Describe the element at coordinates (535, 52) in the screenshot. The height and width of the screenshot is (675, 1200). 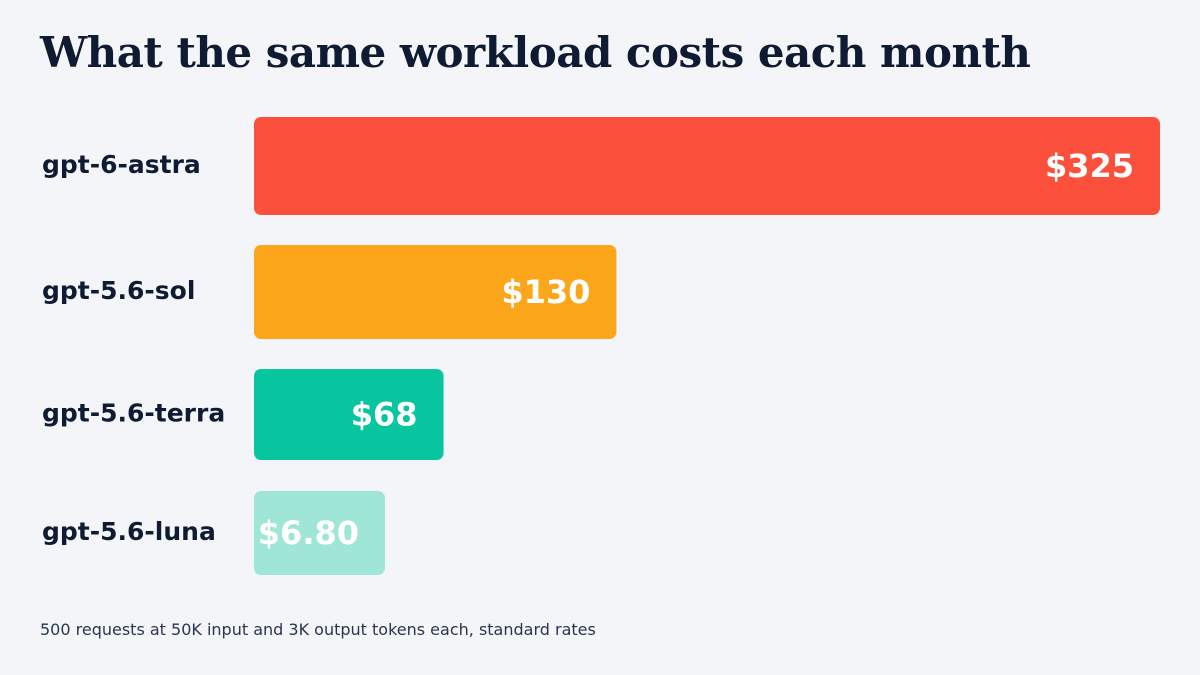
I see `chart-title: What the same workload costs each month` at that location.